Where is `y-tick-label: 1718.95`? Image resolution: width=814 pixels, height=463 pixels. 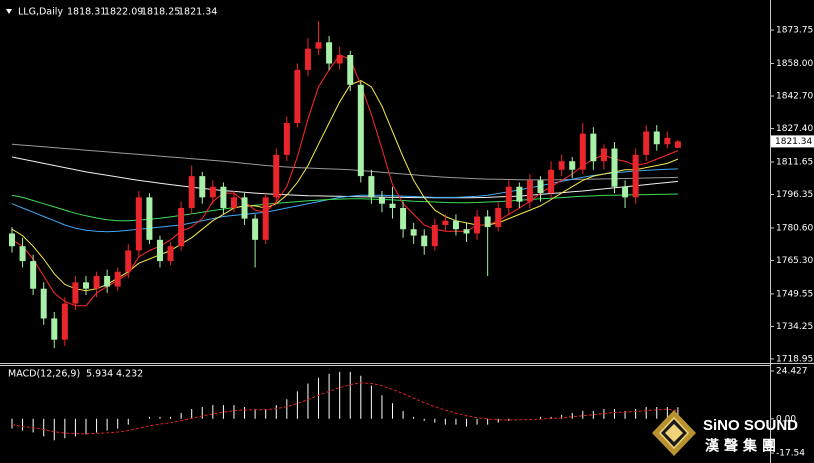
y-tick-label: 1718.95 is located at coordinates (794, 359).